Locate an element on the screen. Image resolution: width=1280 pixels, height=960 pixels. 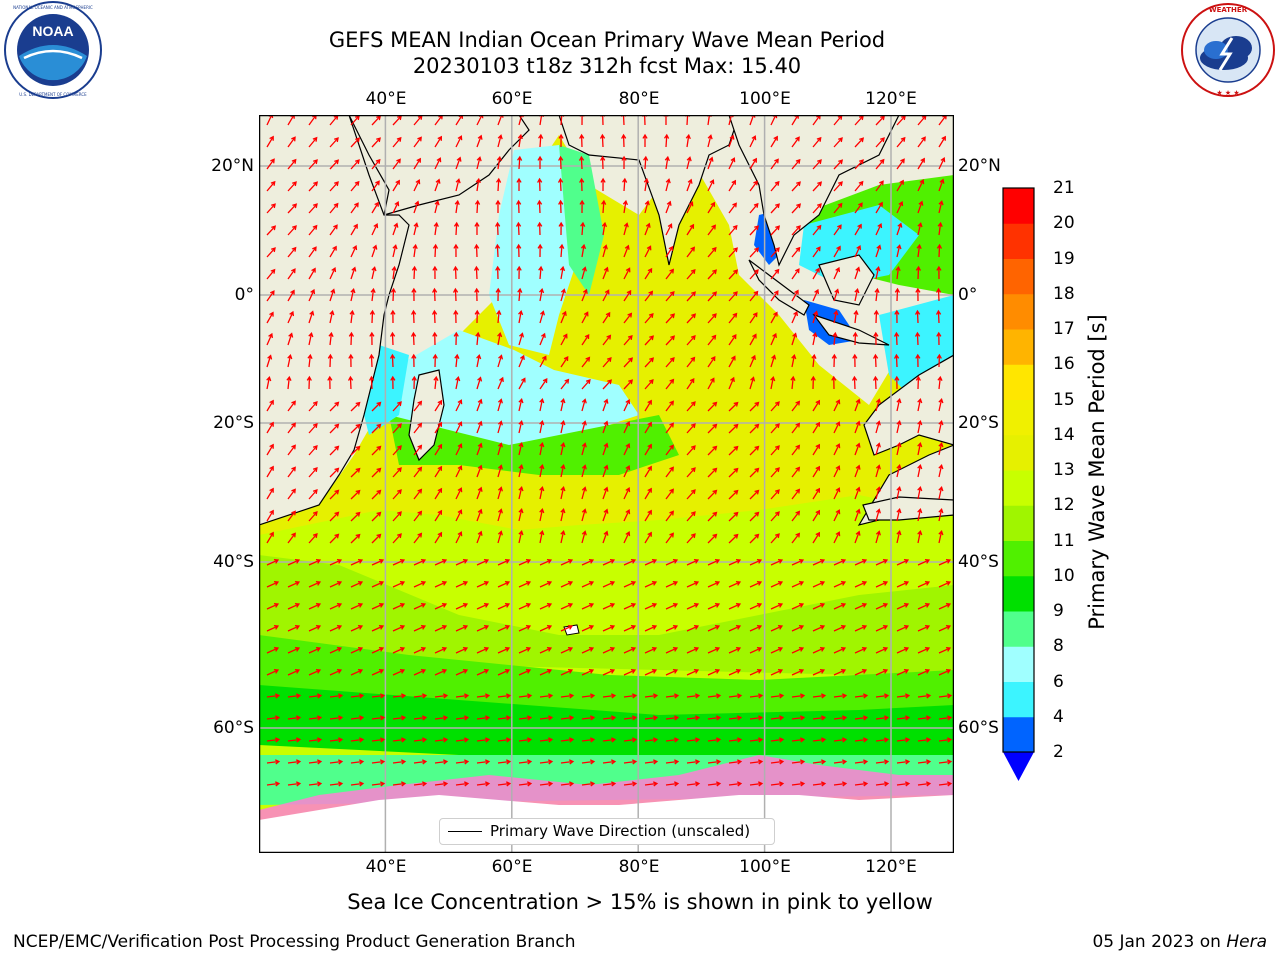
lon-tick-top: 60°E is located at coordinates (512, 99).